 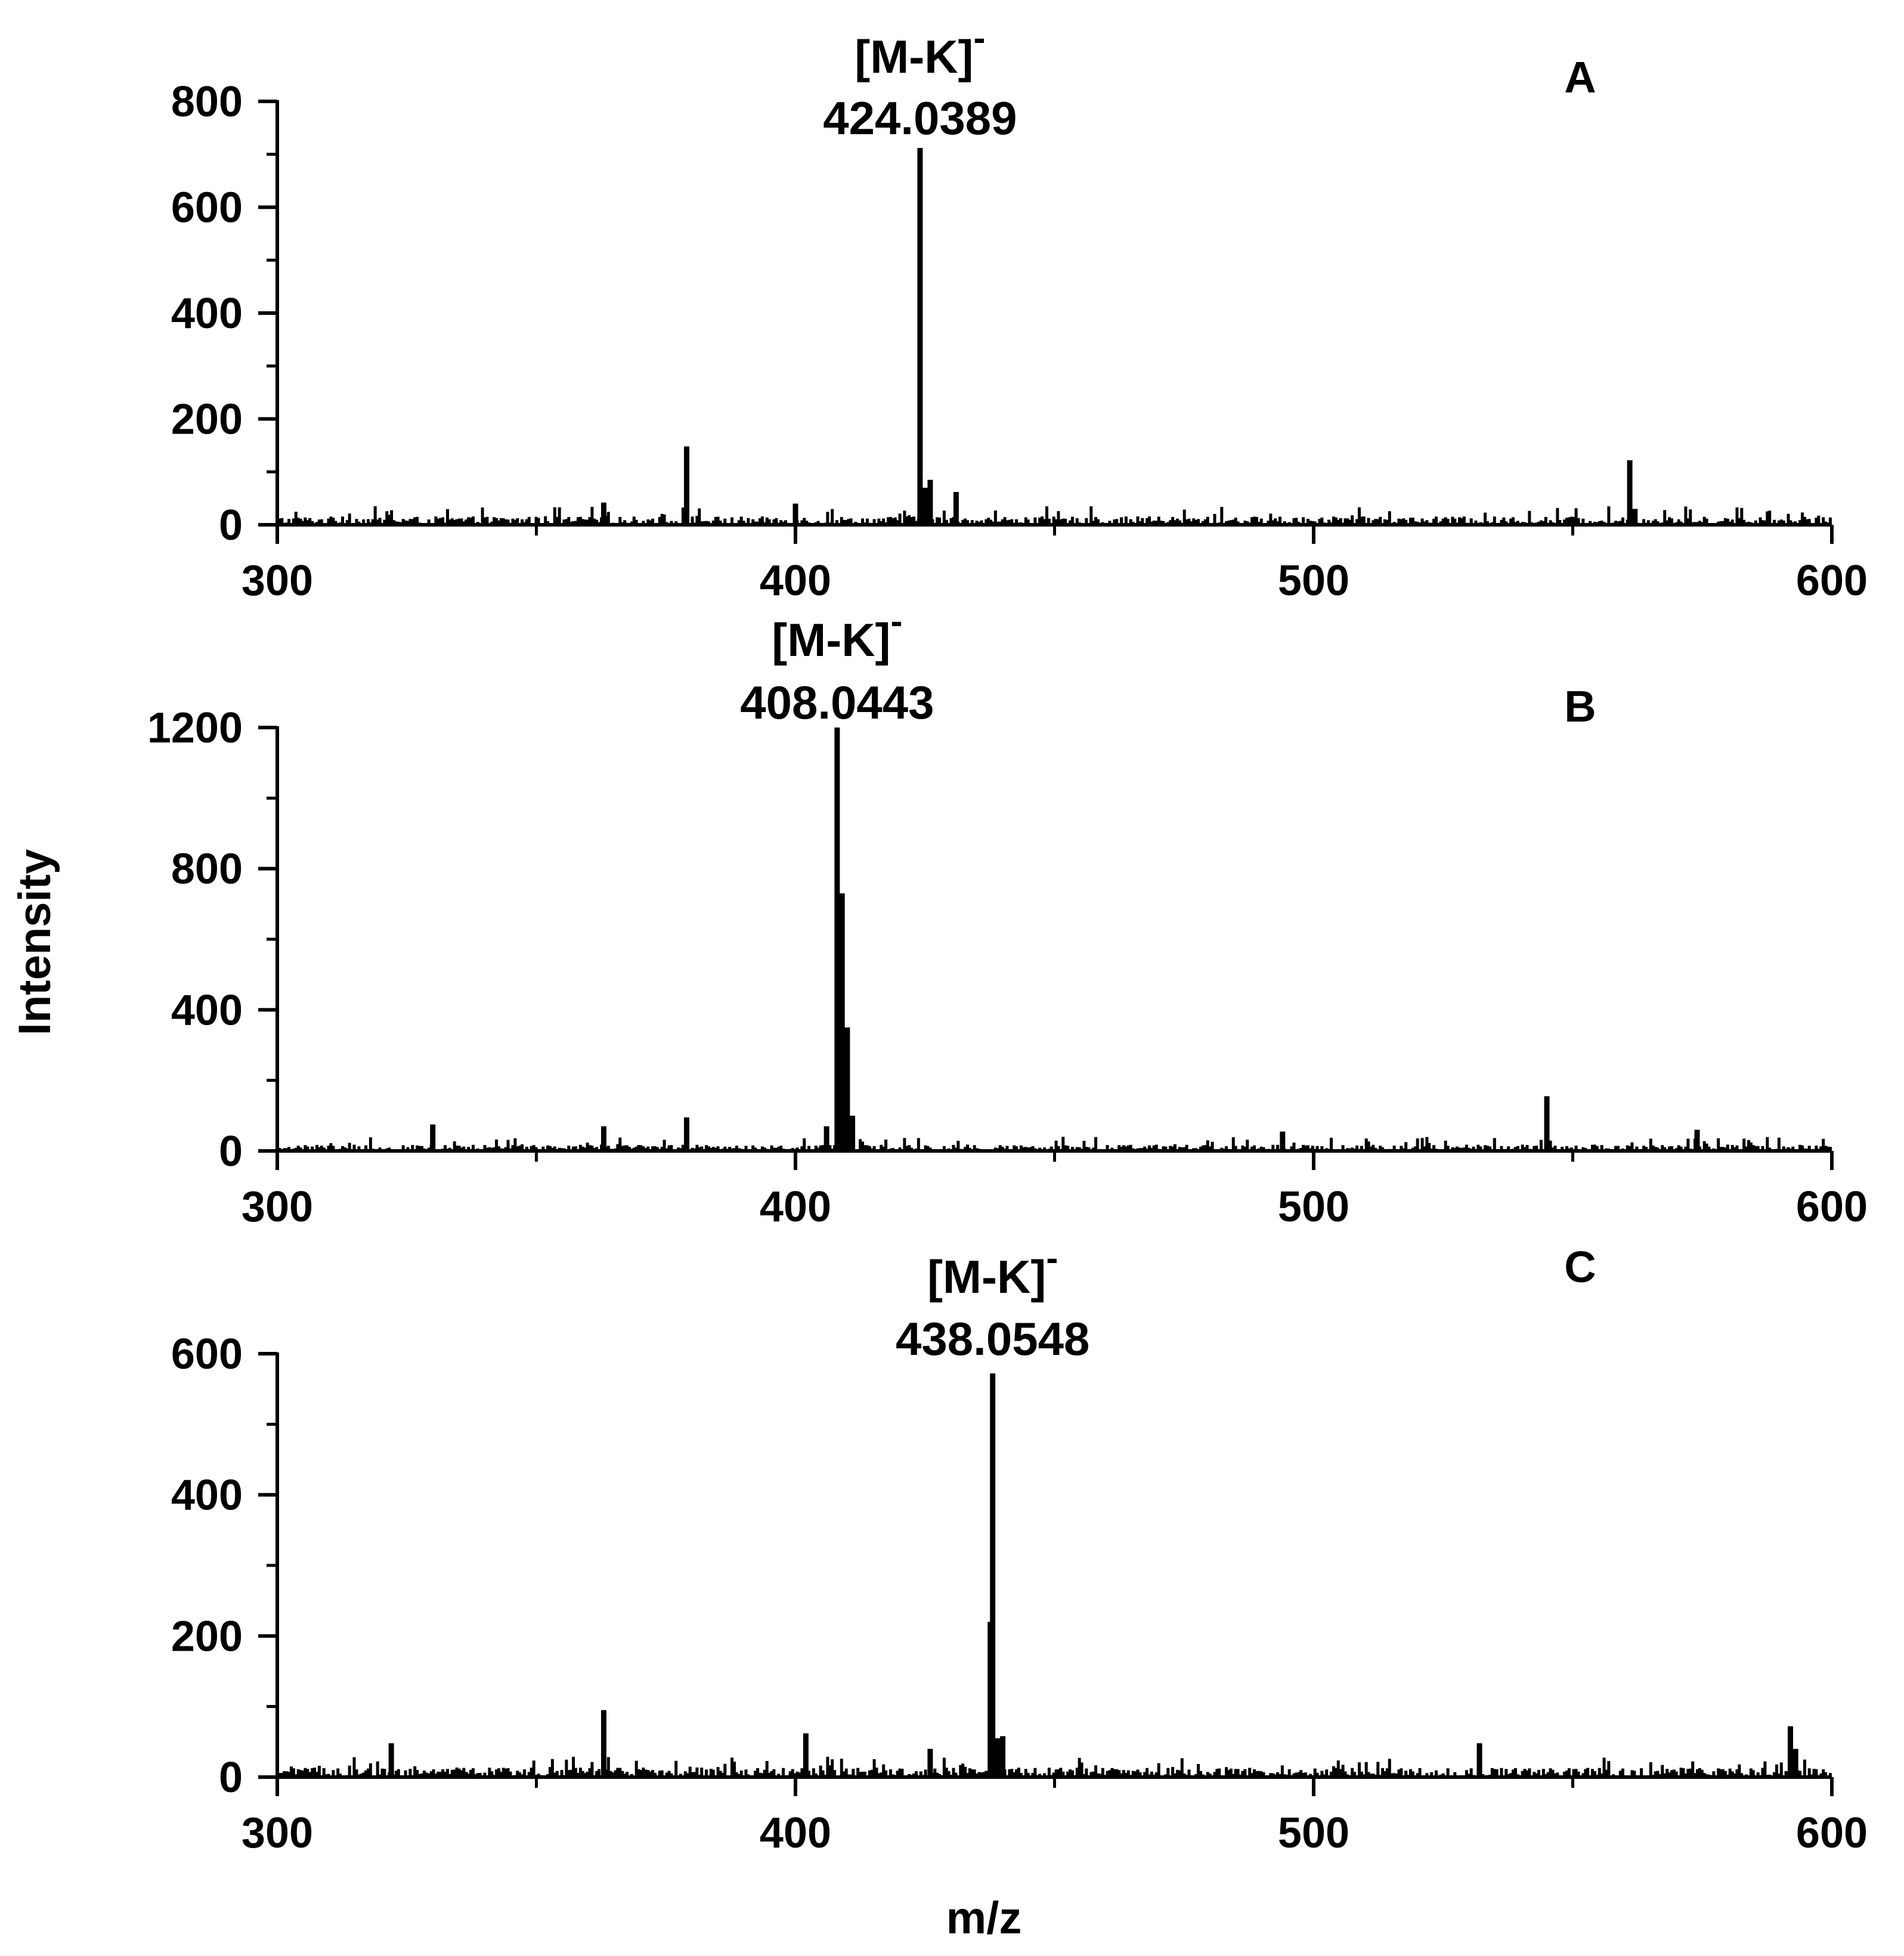 What do you see at coordinates (35, 942) in the screenshot?
I see `y-axis-title: Intensity` at bounding box center [35, 942].